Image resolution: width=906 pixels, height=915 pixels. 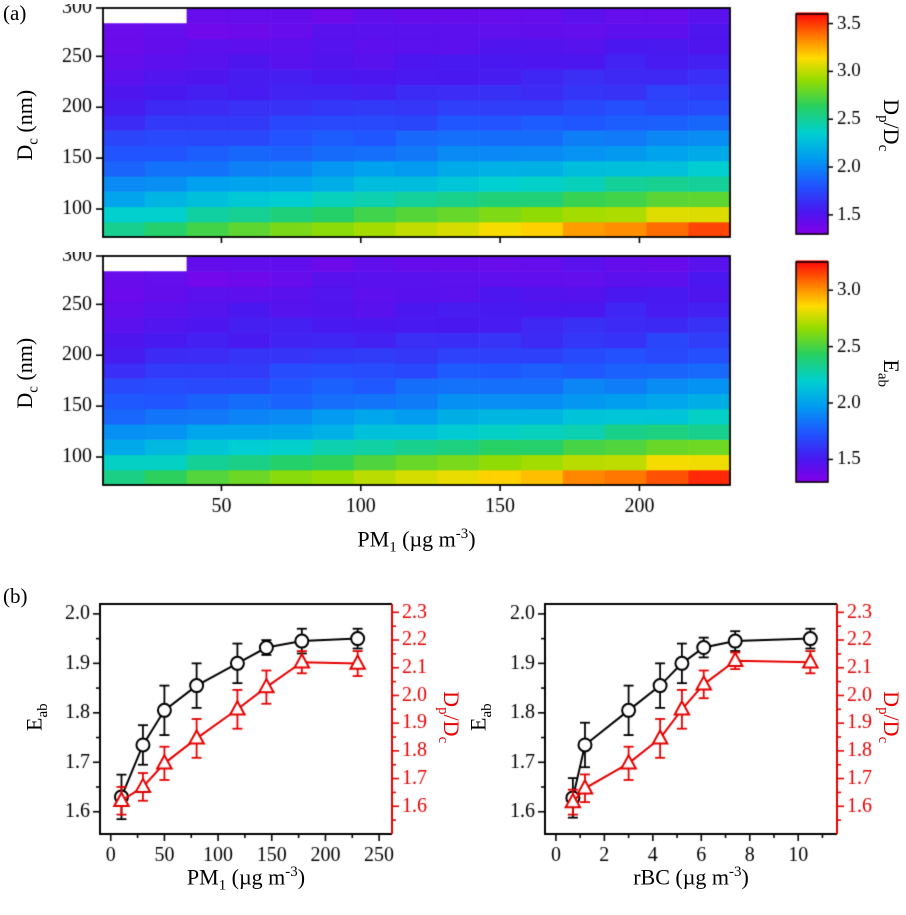 I want to click on lineplot2-right-axis-title: Dp/Dc, so click(x=889, y=717).